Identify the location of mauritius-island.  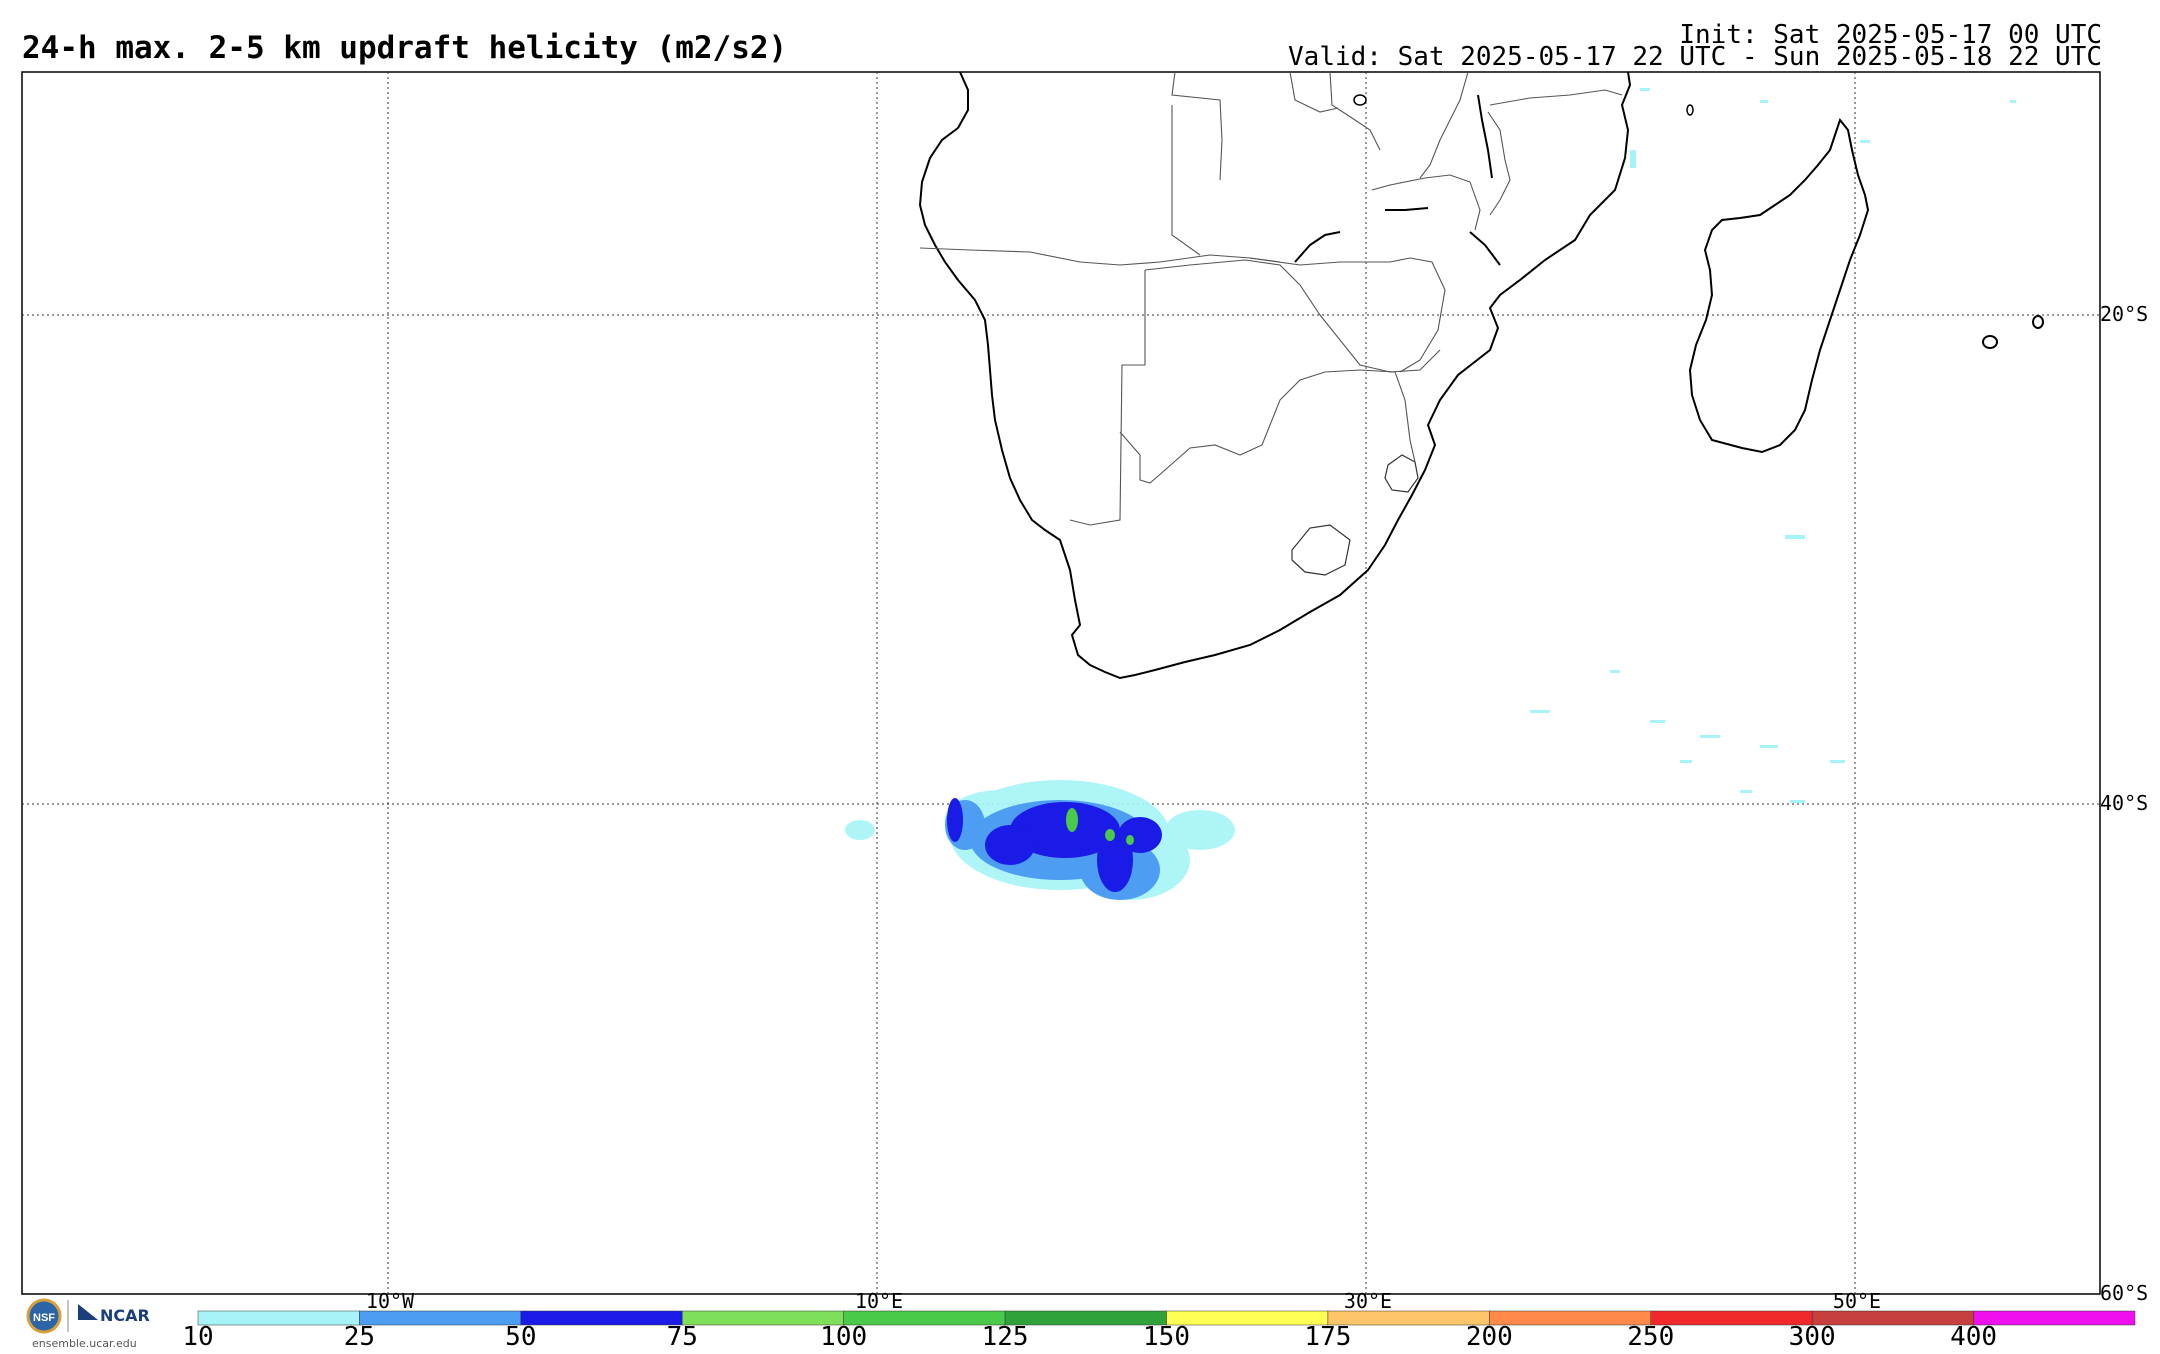
(2038, 322).